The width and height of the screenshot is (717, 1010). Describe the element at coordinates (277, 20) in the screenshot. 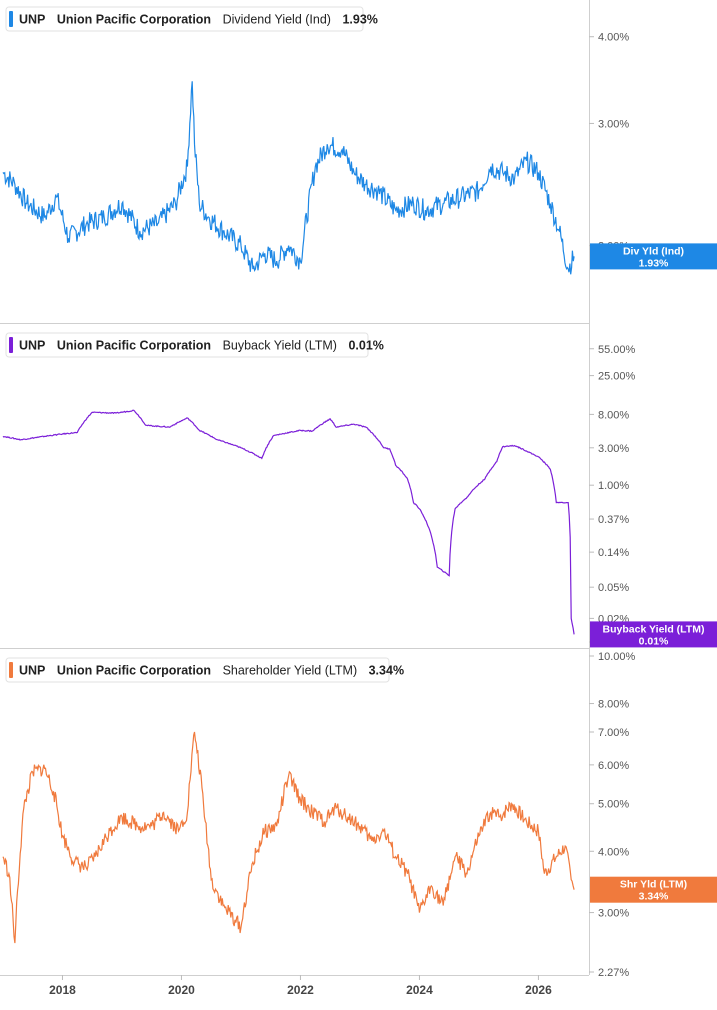

I see `legend-series-name: Dividend Yield (Ind)` at that location.